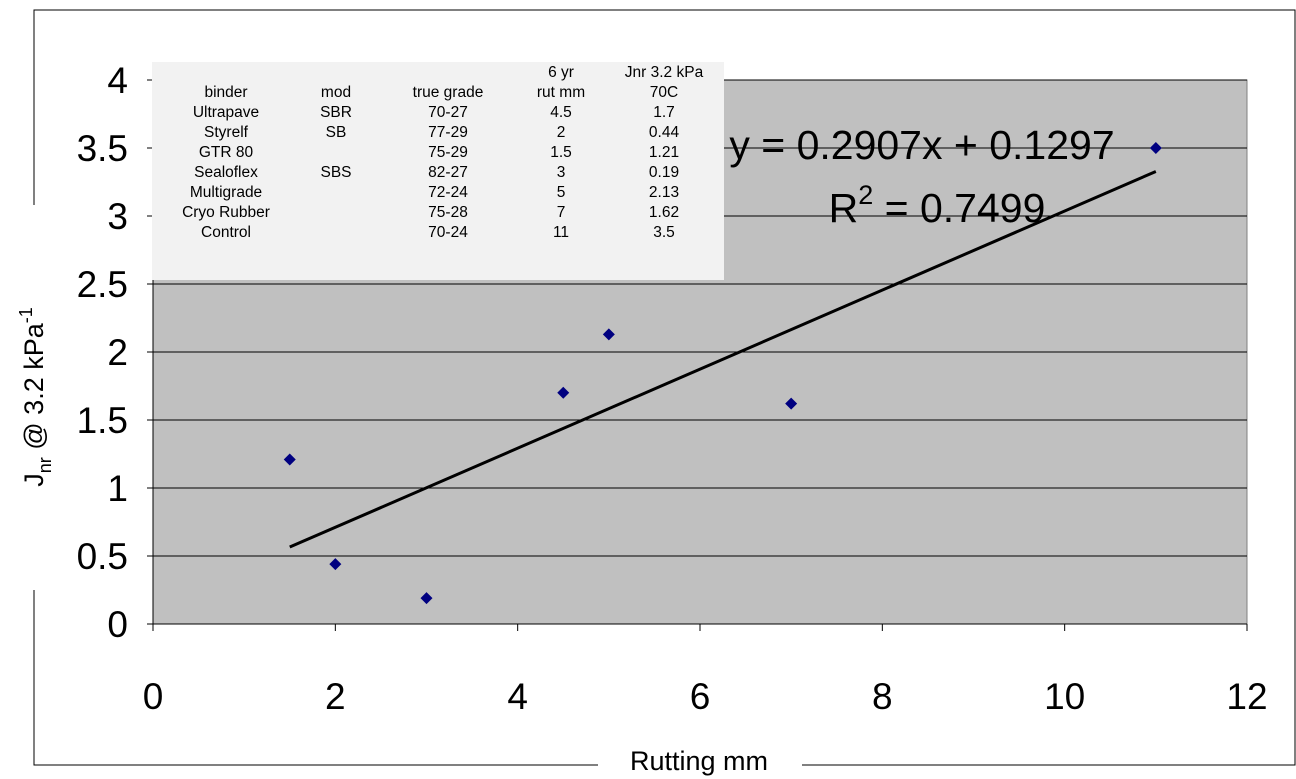 This screenshot has width=1296, height=779. What do you see at coordinates (700, 696) in the screenshot?
I see `x-tick-label: 6` at bounding box center [700, 696].